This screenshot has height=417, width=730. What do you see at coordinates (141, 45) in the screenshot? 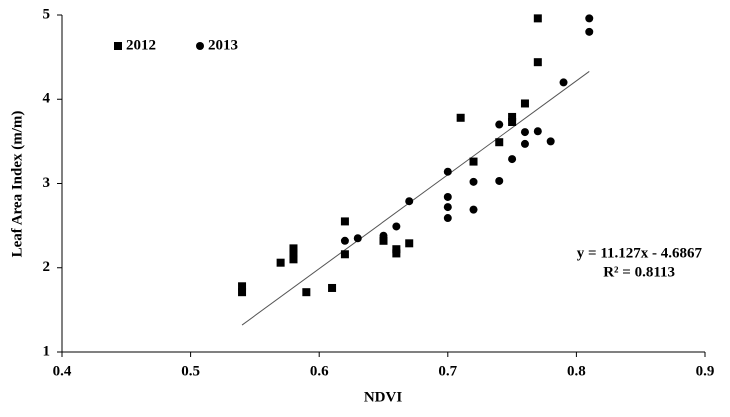
I see `legend-label: 2012` at bounding box center [141, 45].